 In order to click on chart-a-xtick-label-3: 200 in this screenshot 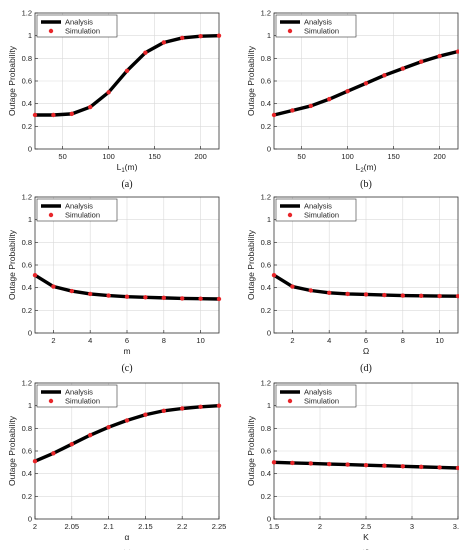, I will do `click(200, 156)`.